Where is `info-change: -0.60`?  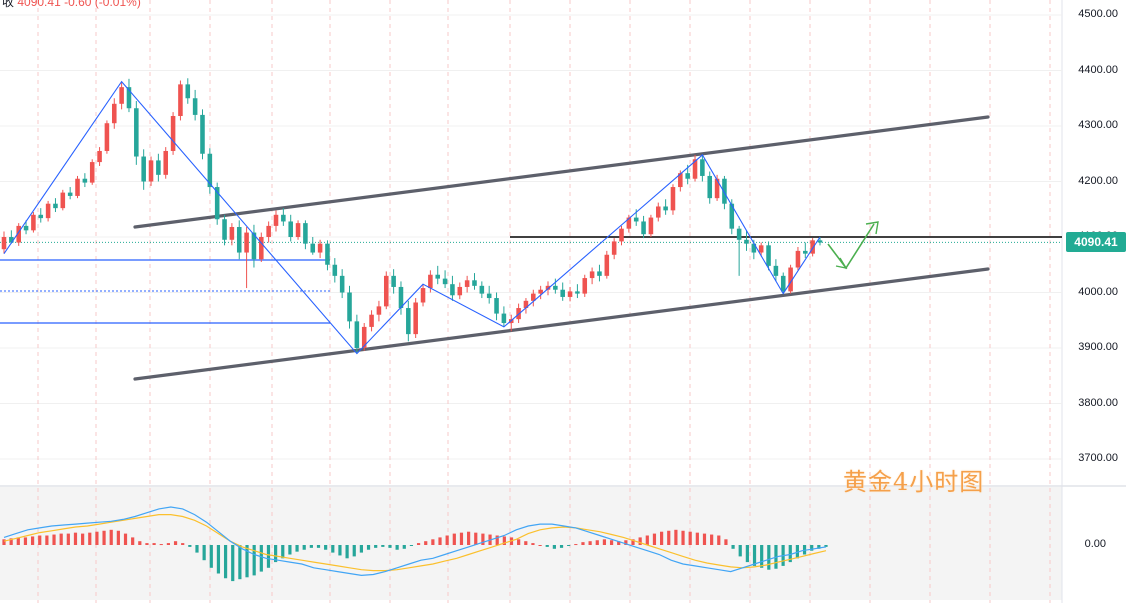
info-change: -0.60 is located at coordinates (78, 4).